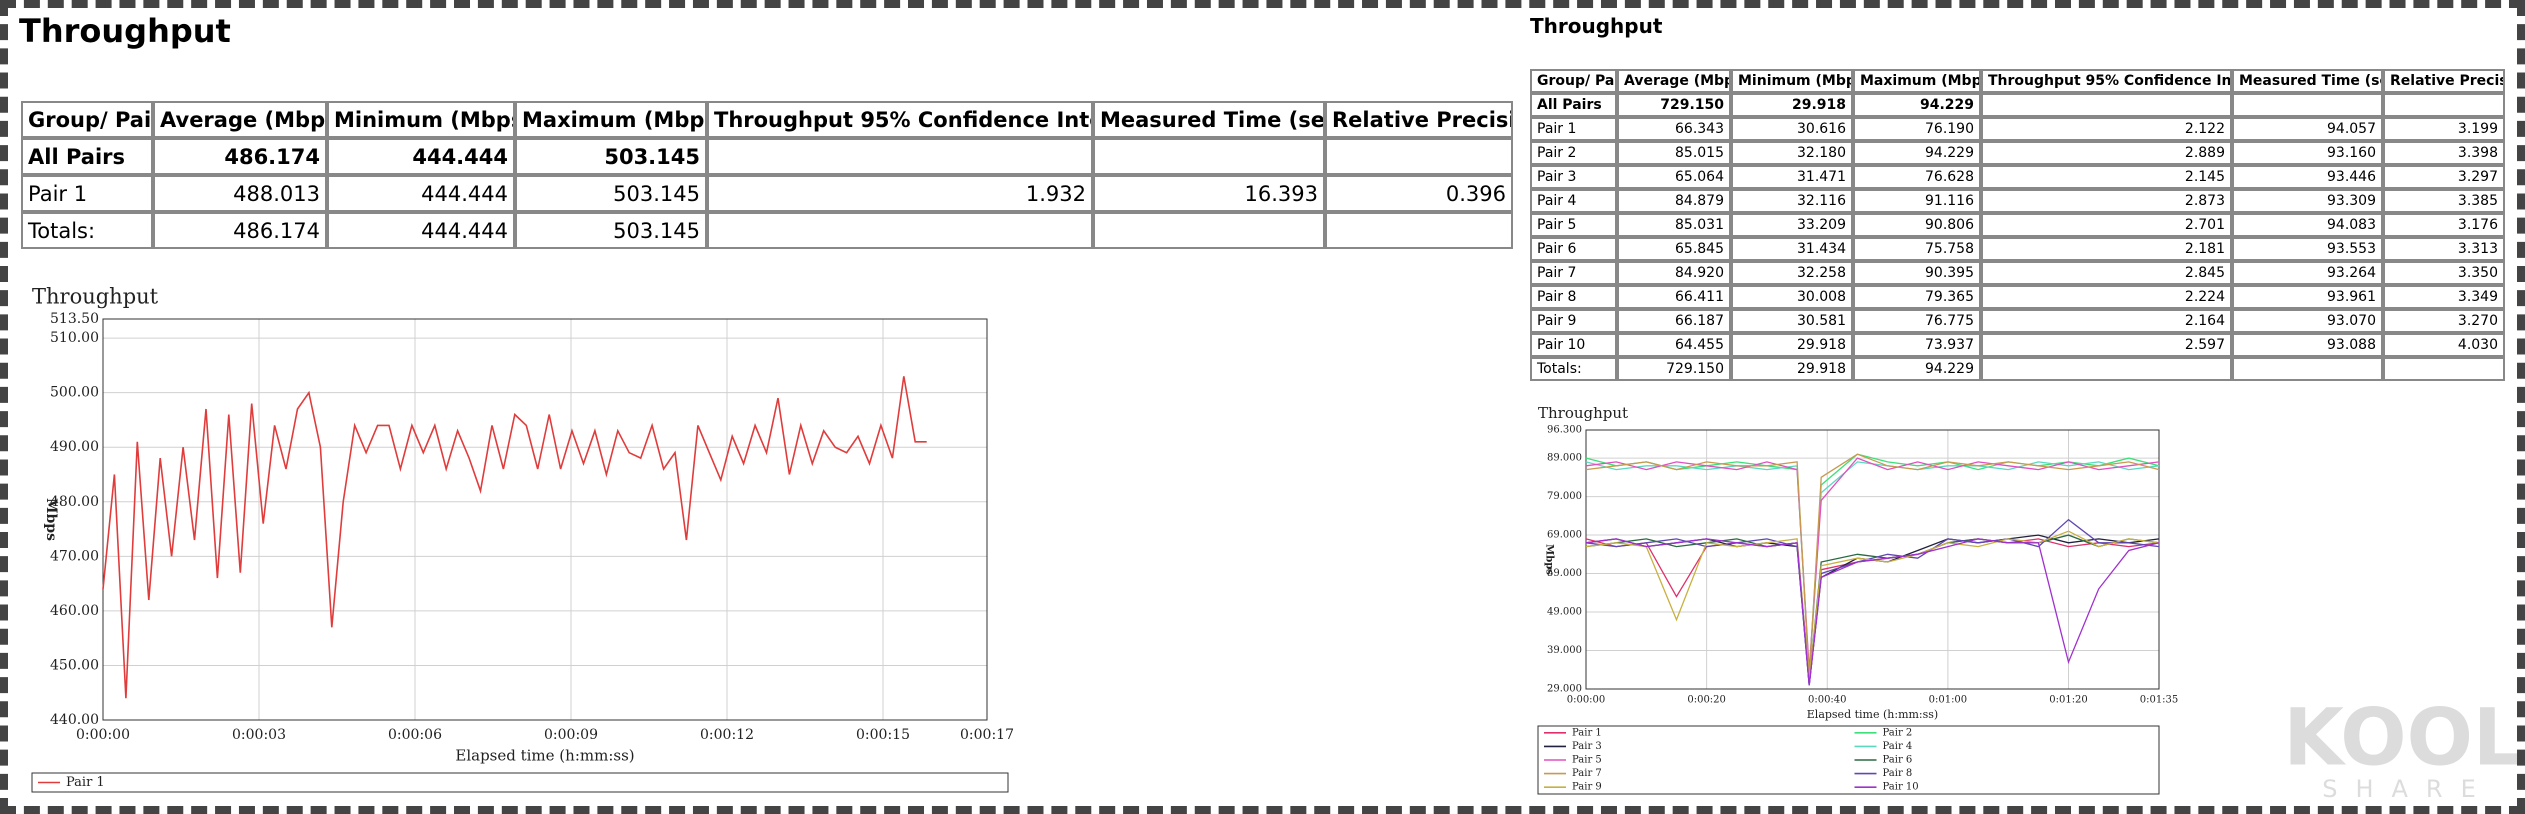  Describe the element at coordinates (2106, 273) in the screenshot. I see `table-cell: 2.845` at that location.